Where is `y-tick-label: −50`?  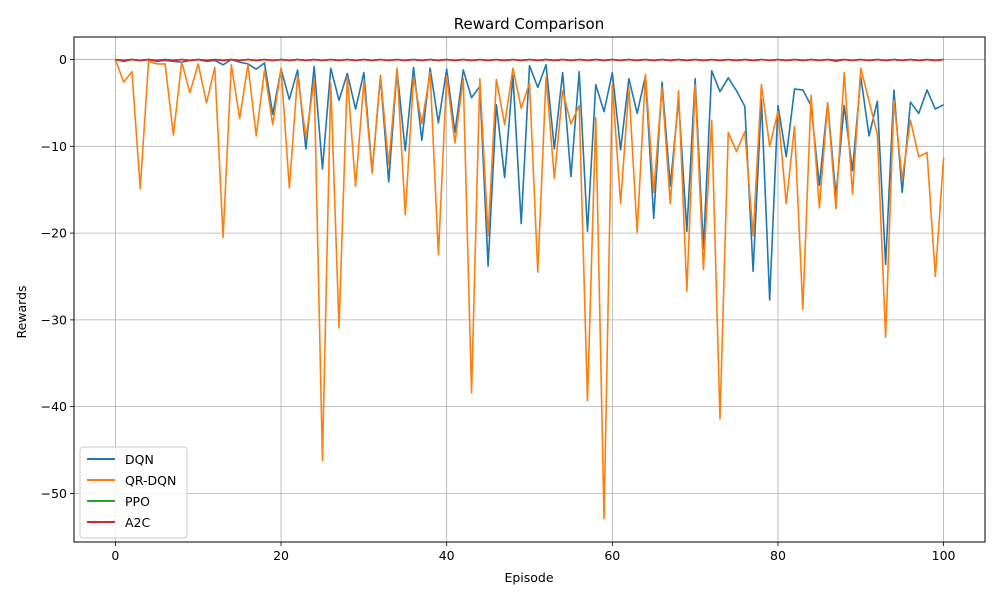
y-tick-label: −50 is located at coordinates (54, 493).